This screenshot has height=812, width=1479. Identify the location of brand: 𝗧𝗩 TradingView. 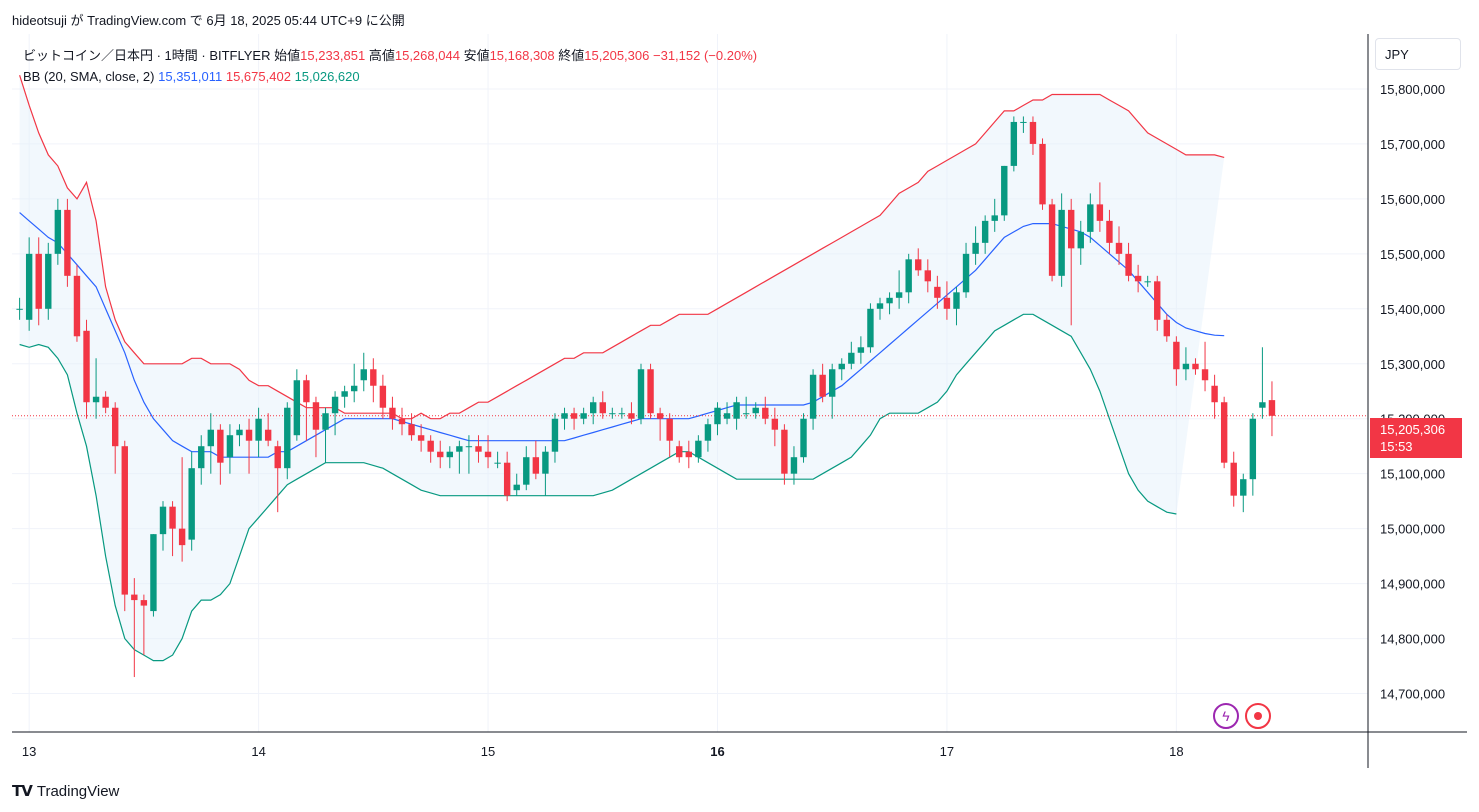
(66, 791).